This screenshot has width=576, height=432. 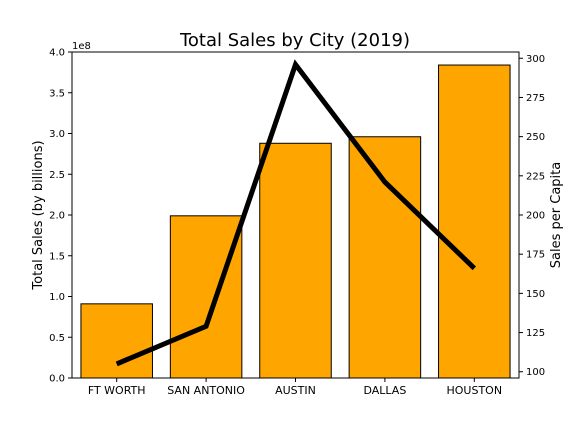 What do you see at coordinates (535, 333) in the screenshot?
I see `right-axis-tick-label: 125` at bounding box center [535, 333].